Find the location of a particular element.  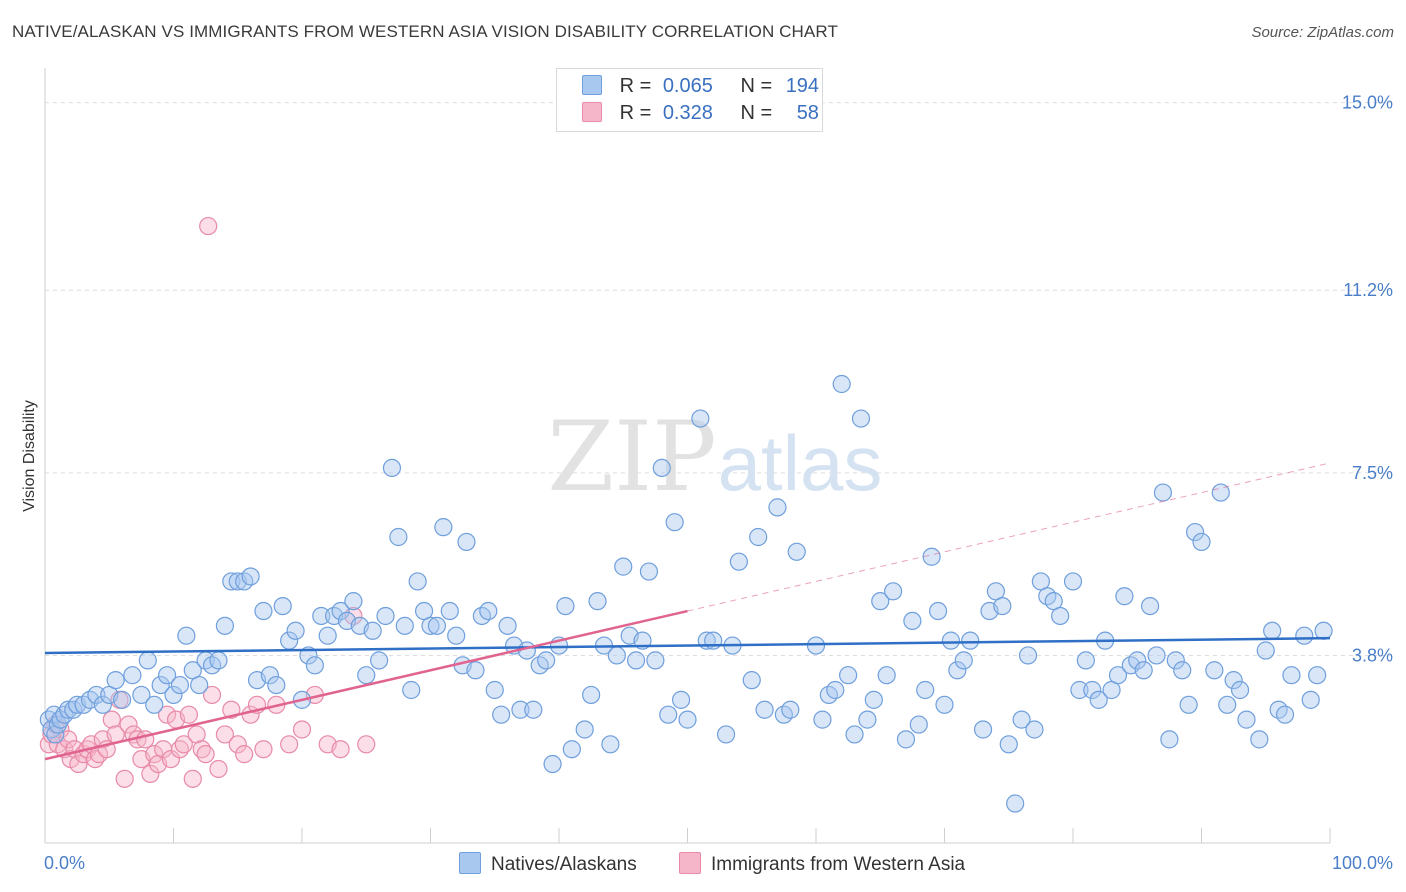

y-tick-label: 7.5% is located at coordinates (1372, 473).